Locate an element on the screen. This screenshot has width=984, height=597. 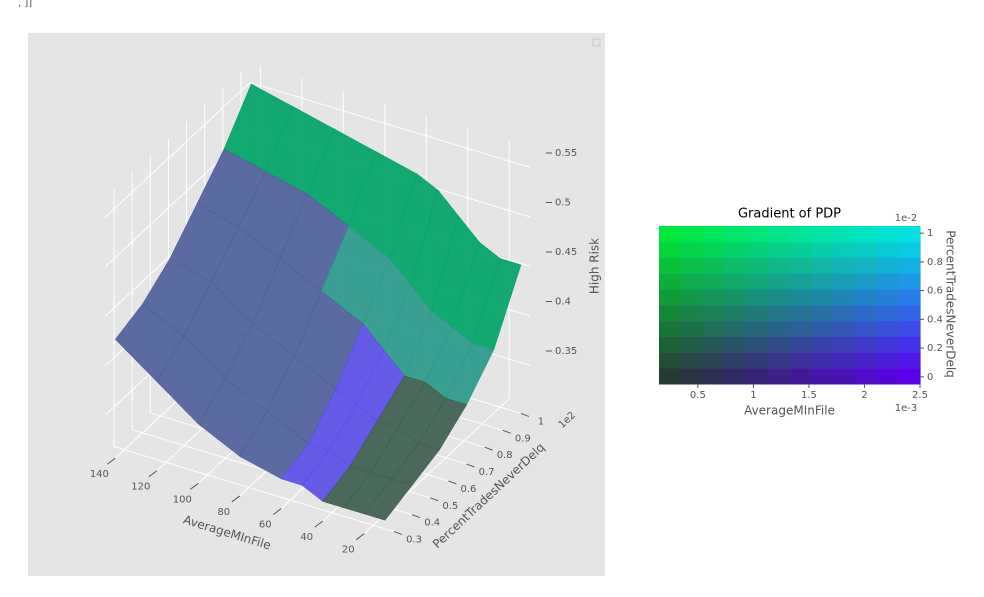
x-tick-label: 100 is located at coordinates (182, 499).